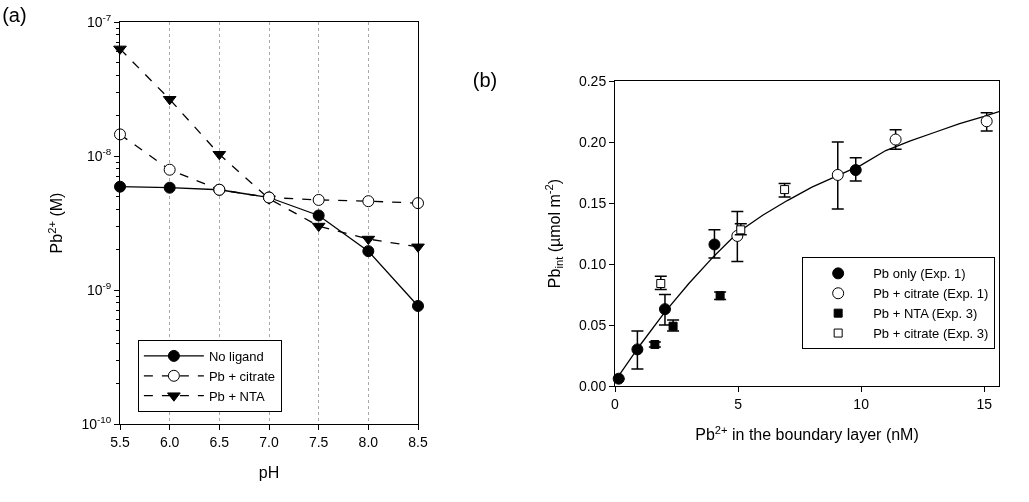 The height and width of the screenshot is (502, 1029). What do you see at coordinates (418, 441) in the screenshot?
I see `x-tick-label: 8.5` at bounding box center [418, 441].